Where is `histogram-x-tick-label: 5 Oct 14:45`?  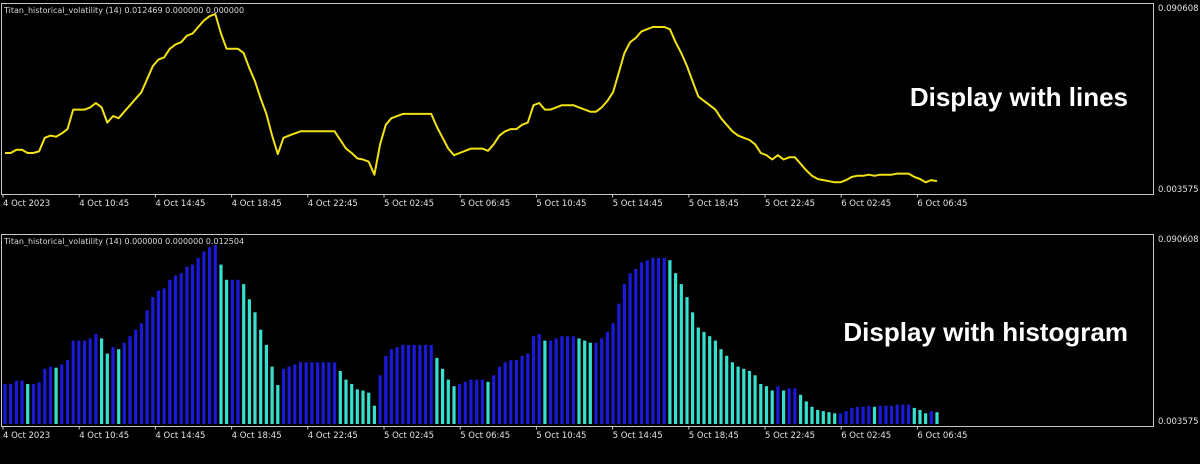 histogram-x-tick-label: 5 Oct 14:45 is located at coordinates (638, 436).